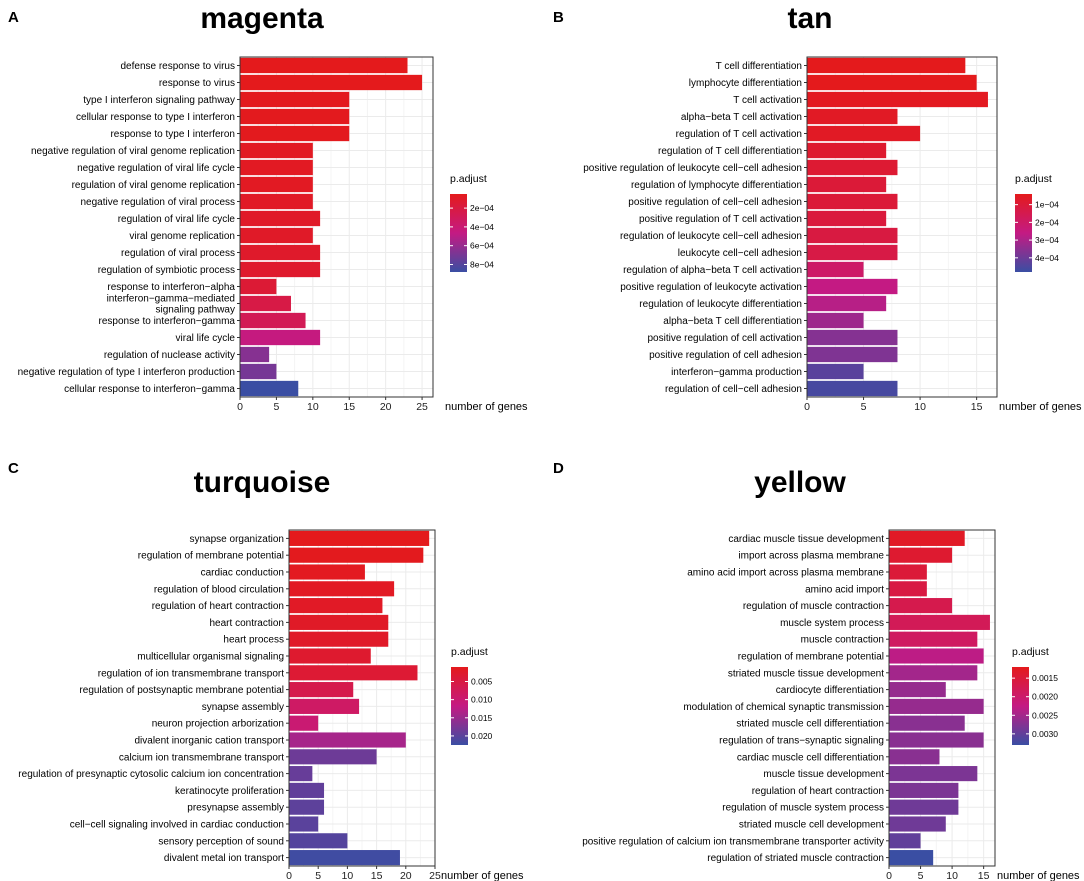 Image resolution: width=1084 pixels, height=881 pixels. Describe the element at coordinates (811, 825) in the screenshot. I see `category-label: striated muscle cell development` at that location.